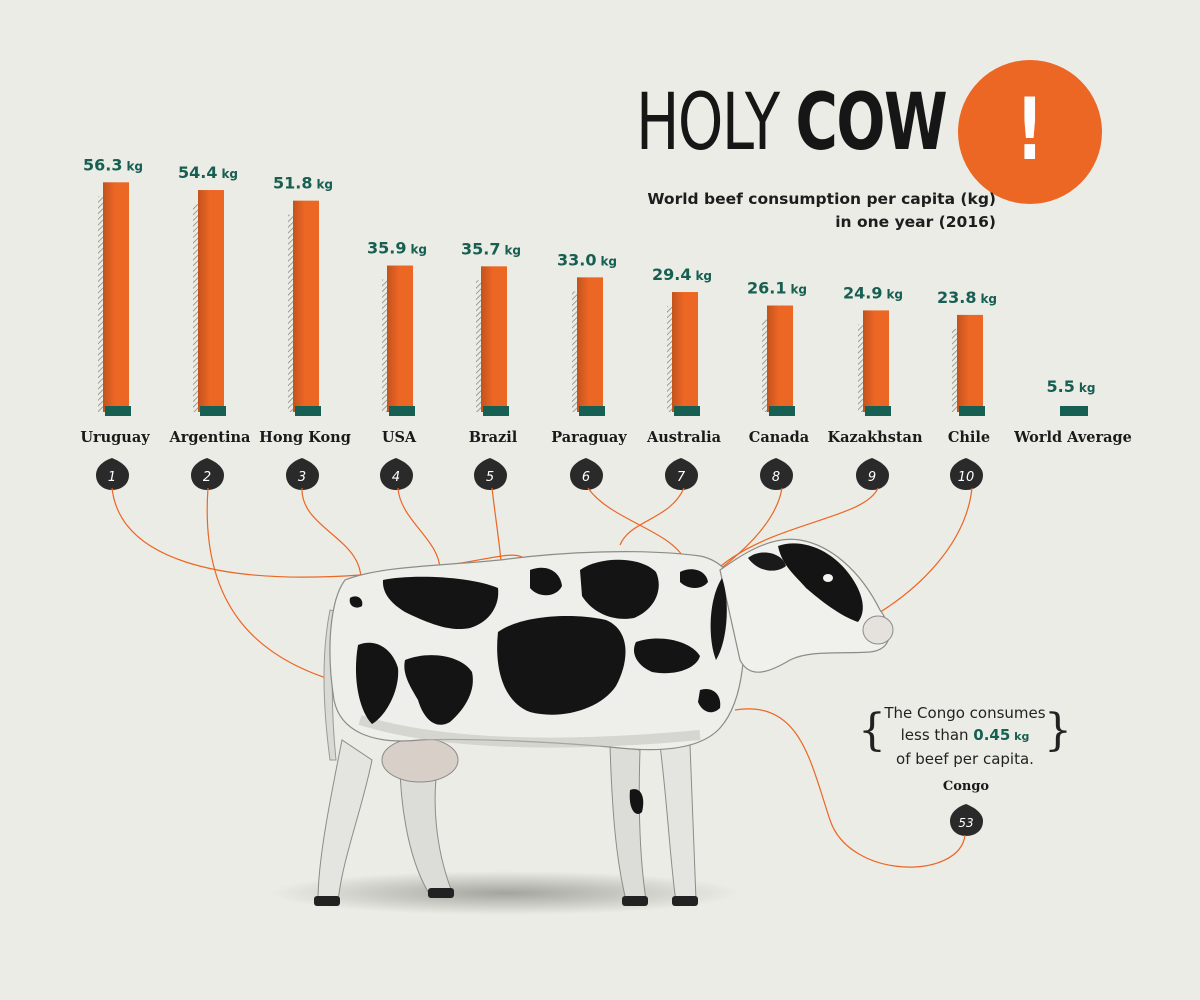 This screenshot has height=1000, width=1200. I want to click on value-label-argentina: 54.4 kg, so click(208, 172).